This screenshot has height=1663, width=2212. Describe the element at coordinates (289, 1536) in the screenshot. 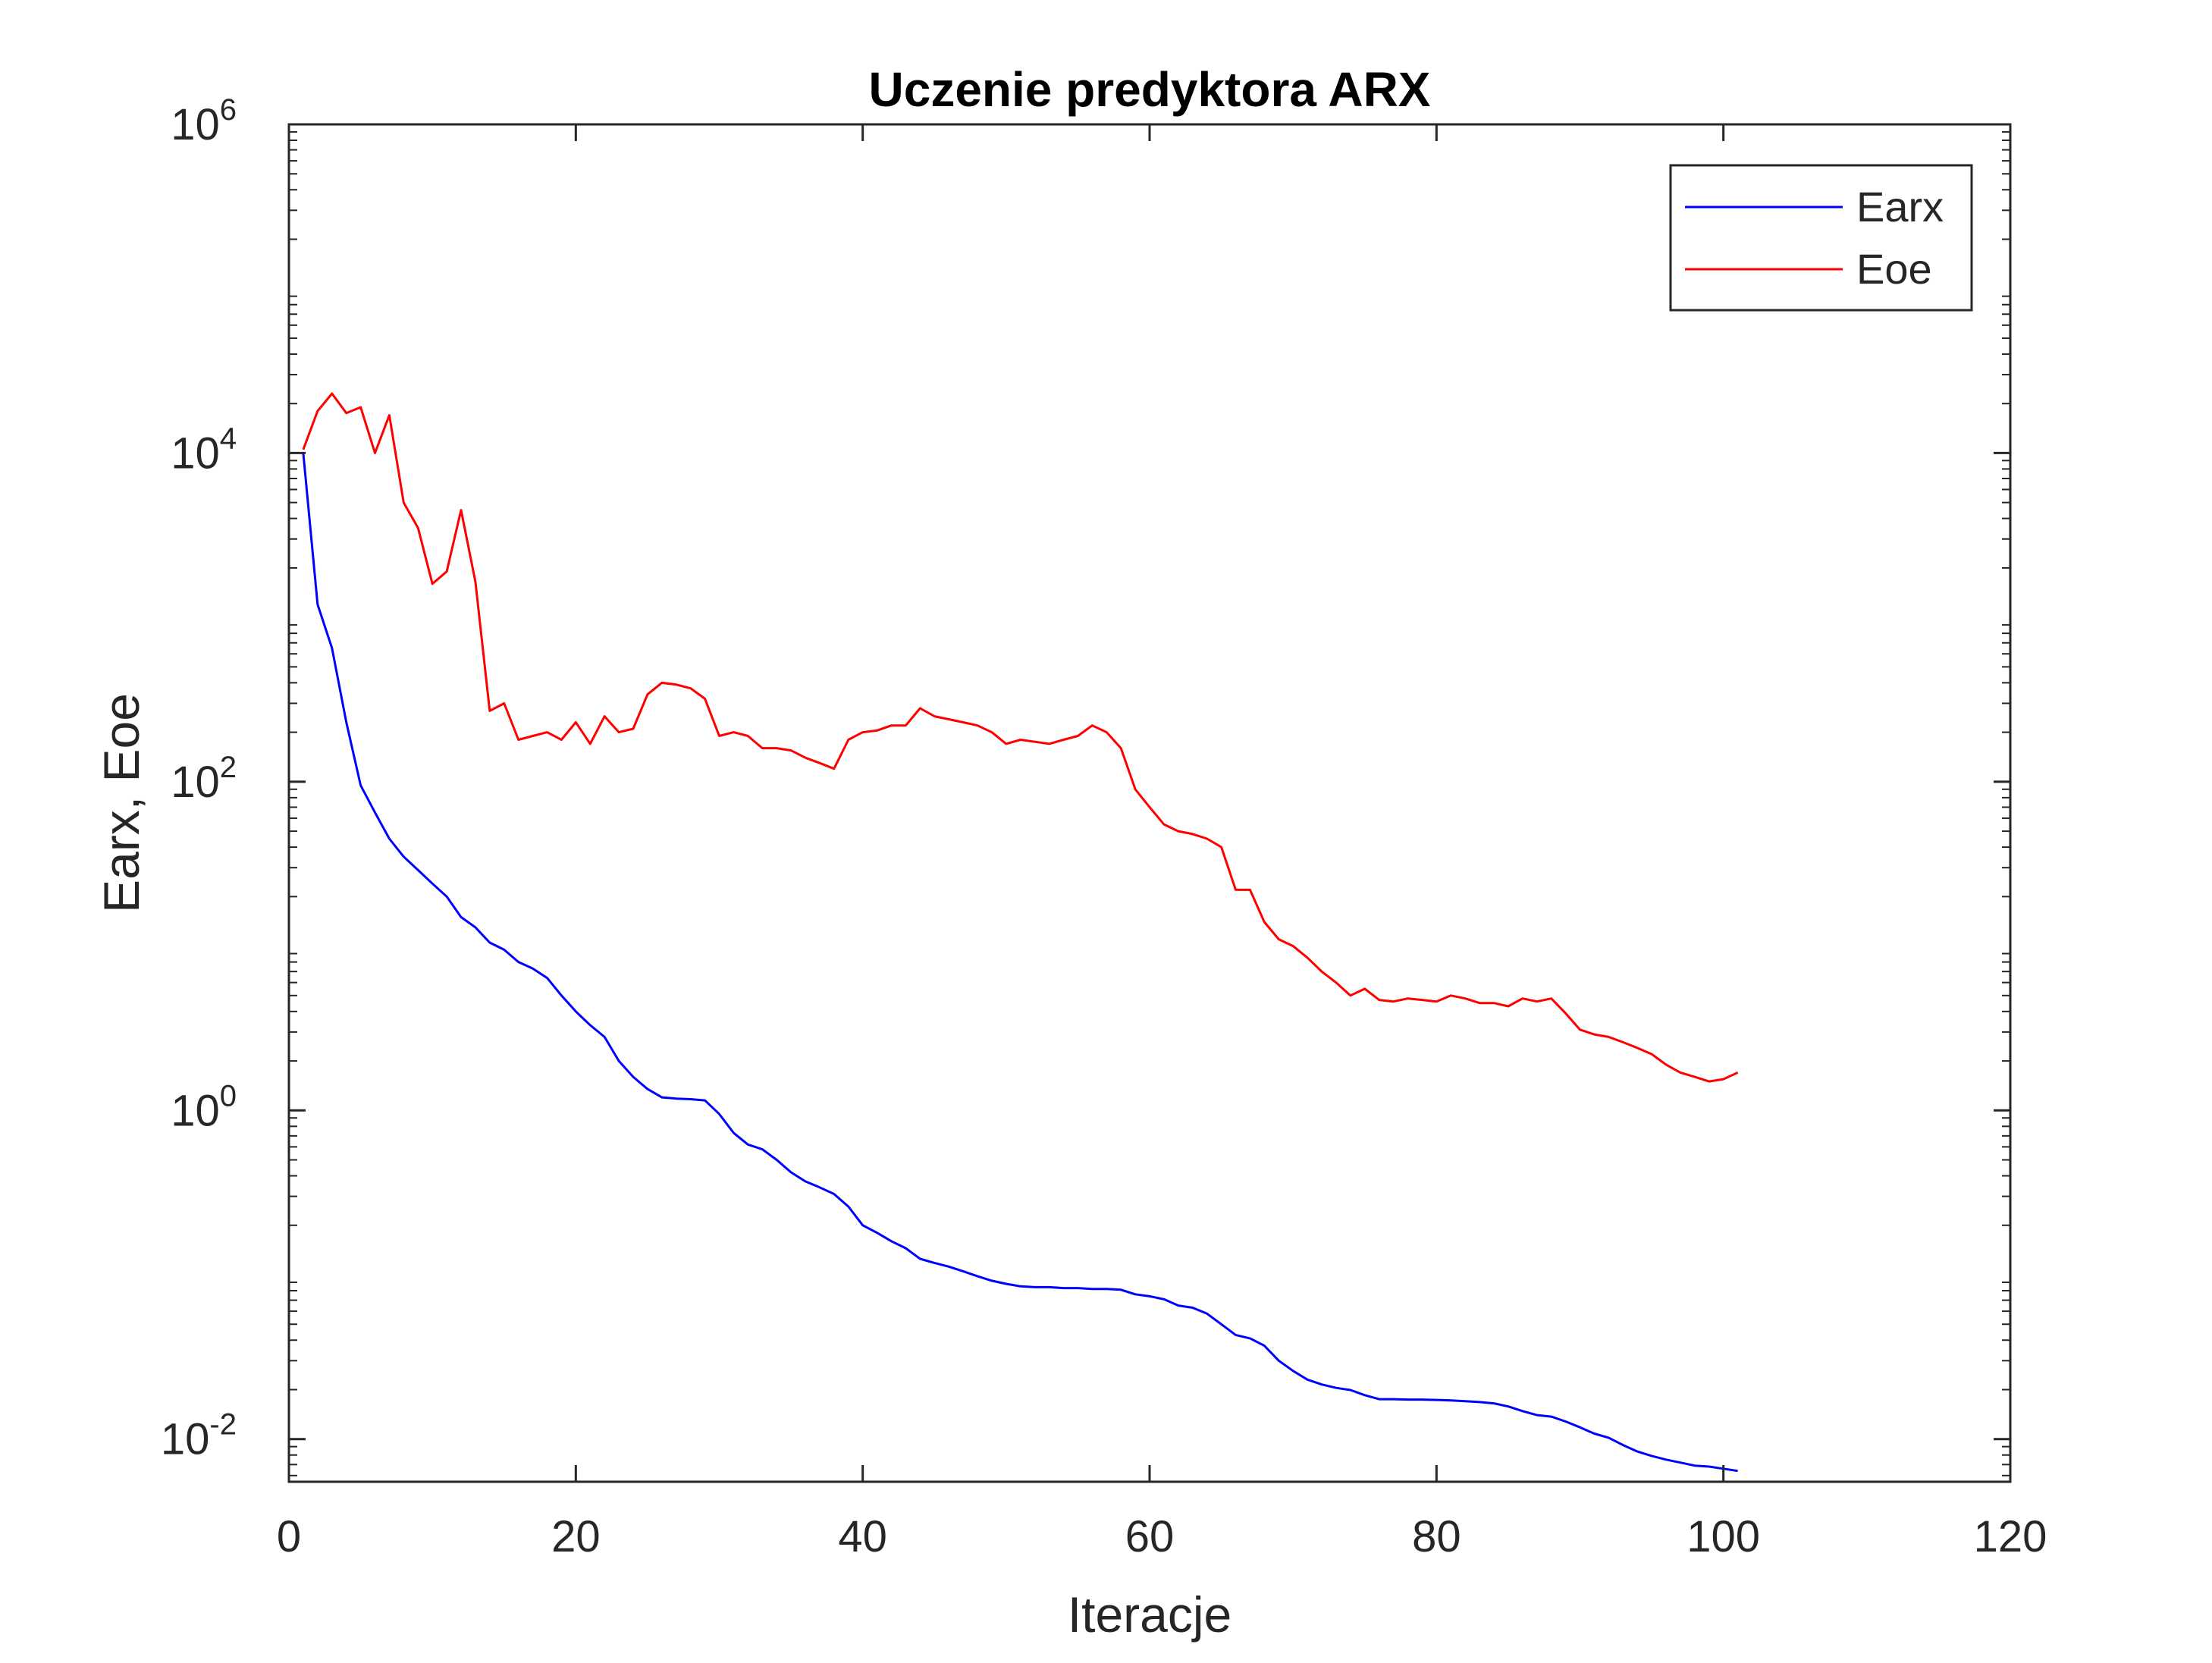

I see `x-tick-label: 0` at that location.